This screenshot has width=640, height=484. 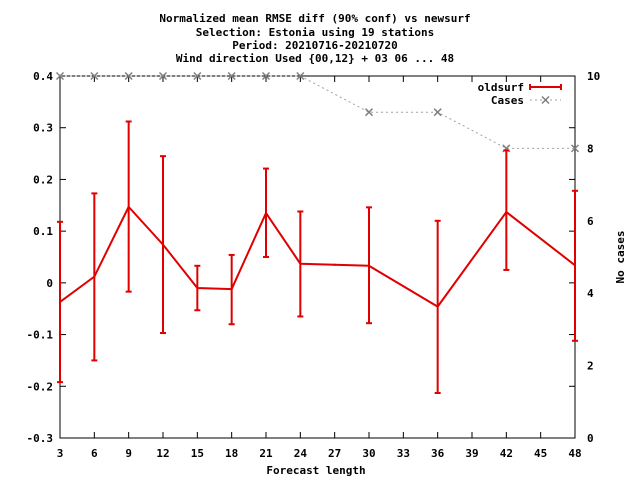 What do you see at coordinates (507, 100) in the screenshot?
I see `legend-label-cases: Cases` at bounding box center [507, 100].